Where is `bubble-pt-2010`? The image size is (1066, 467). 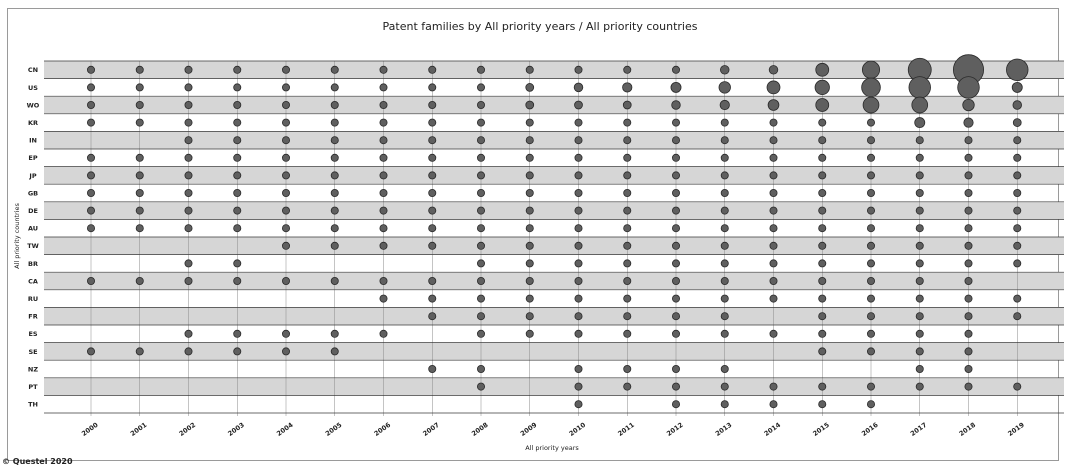 bubble-pt-2010 is located at coordinates (578, 386).